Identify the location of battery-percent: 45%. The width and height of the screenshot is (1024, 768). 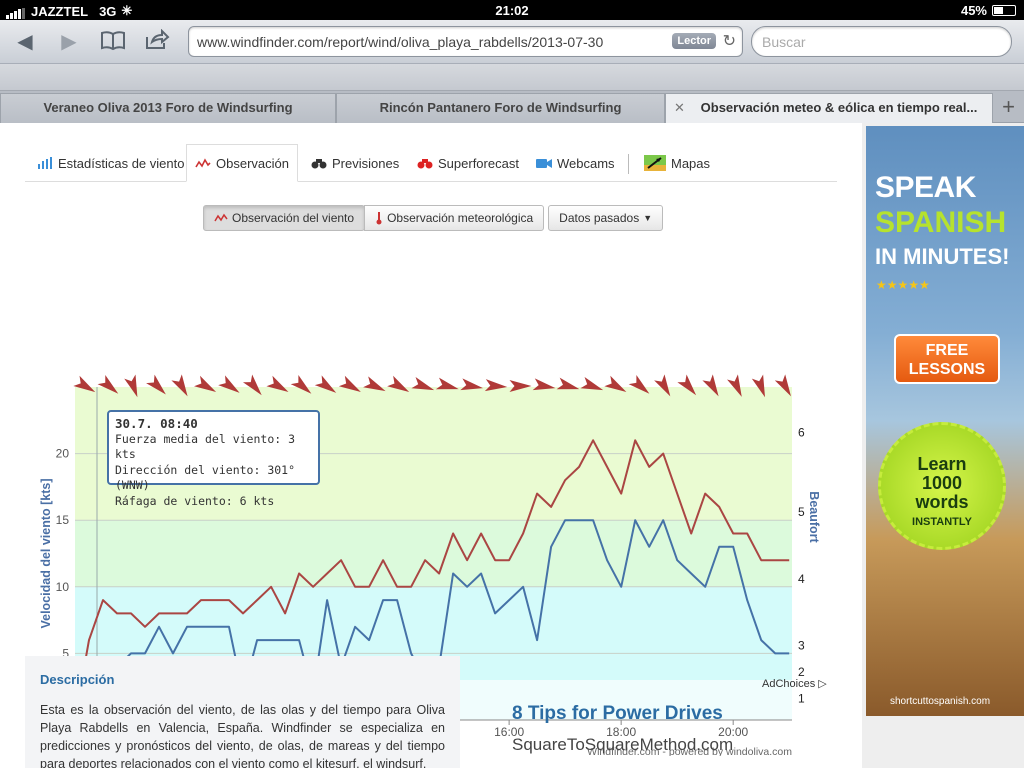
(973, 10).